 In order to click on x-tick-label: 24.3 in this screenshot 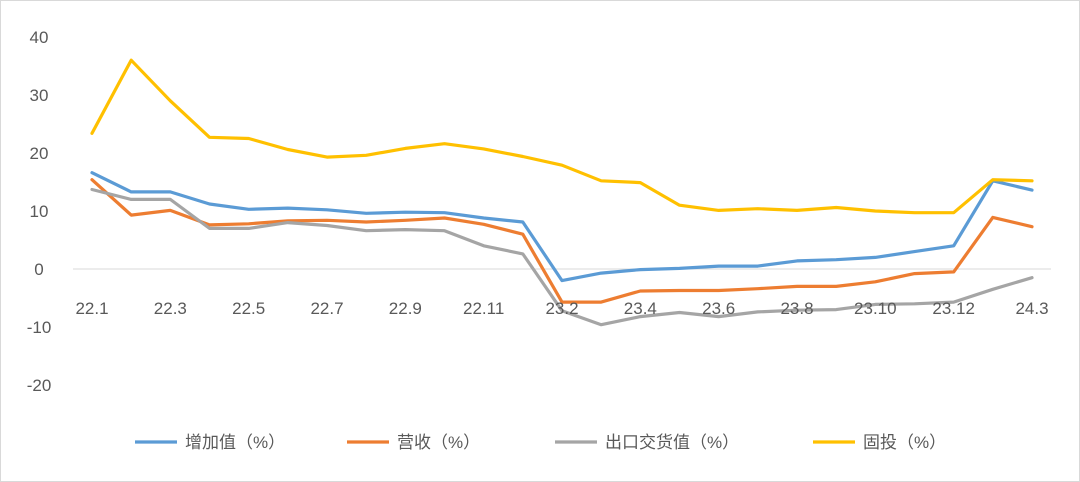, I will do `click(1031, 308)`.